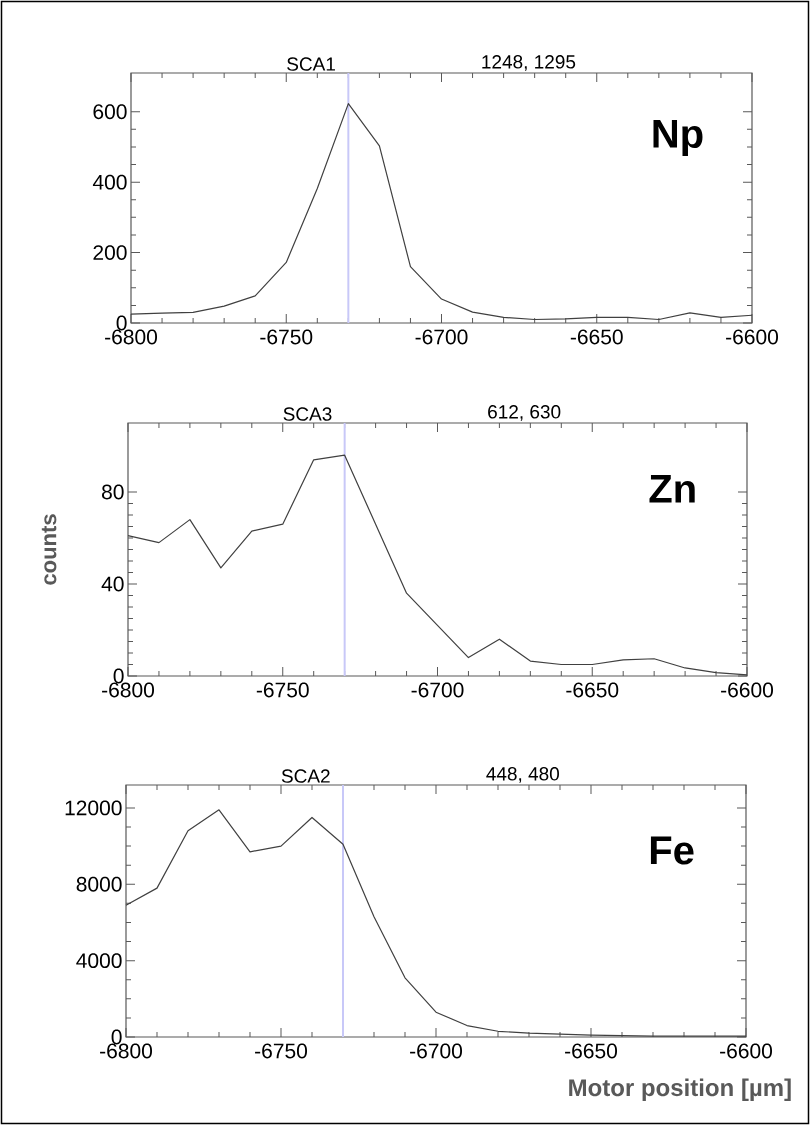 This screenshot has width=810, height=1125. I want to click on y-tick-label: 4000, so click(99, 961).